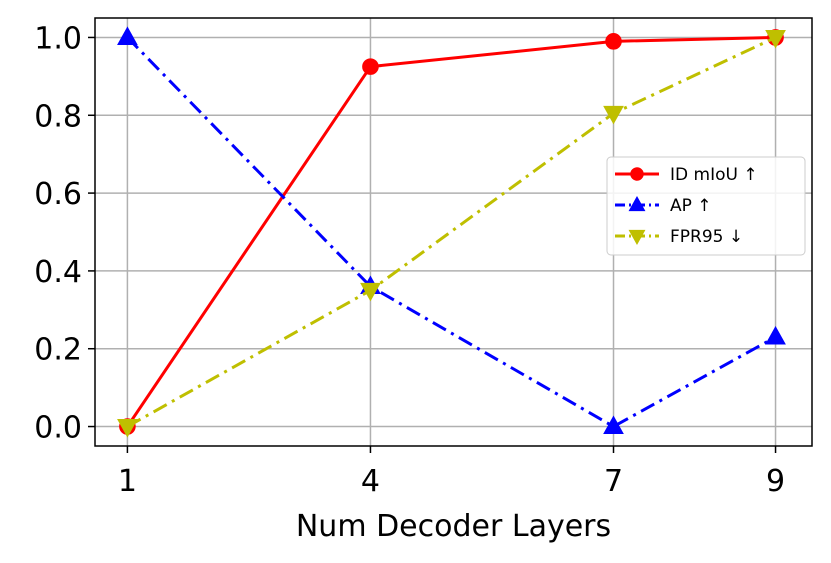 The width and height of the screenshot is (831, 563). I want to click on y-tick-label: 0.0, so click(58, 428).